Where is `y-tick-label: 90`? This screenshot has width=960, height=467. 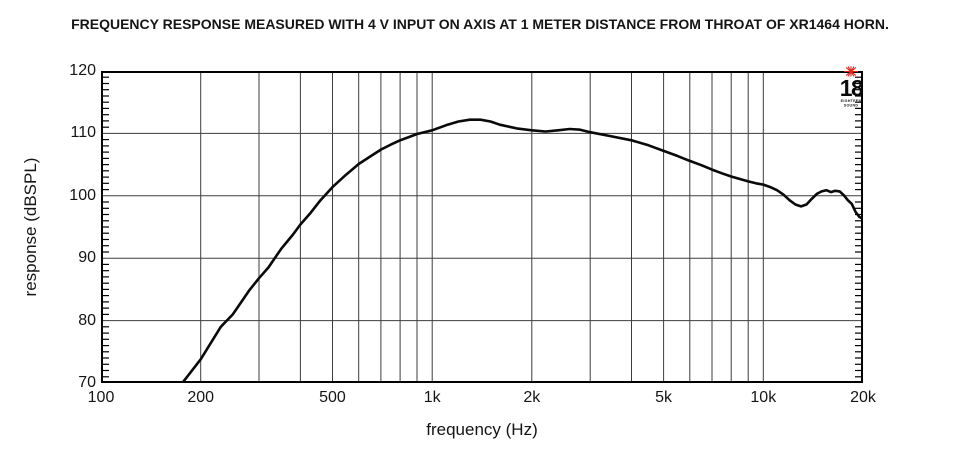
y-tick-label: 90 is located at coordinates (87, 258).